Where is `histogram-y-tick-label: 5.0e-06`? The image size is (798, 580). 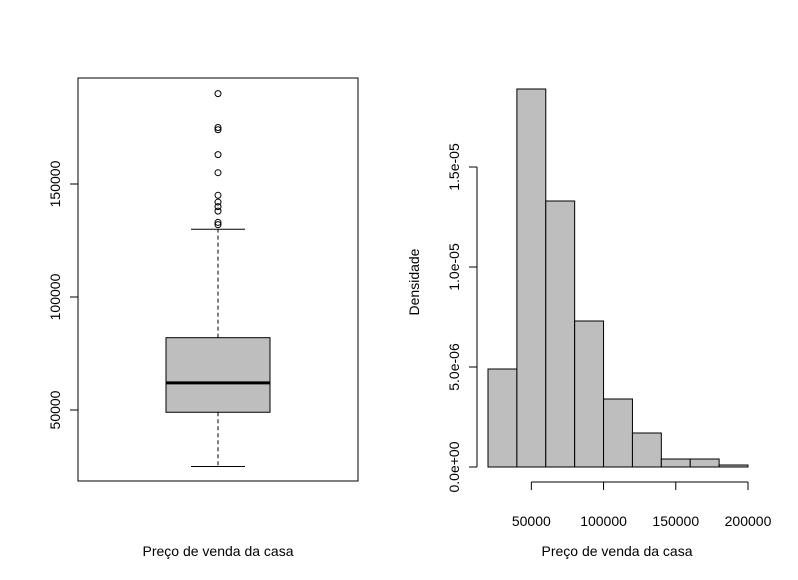
histogram-y-tick-label: 5.0e-06 is located at coordinates (454, 367).